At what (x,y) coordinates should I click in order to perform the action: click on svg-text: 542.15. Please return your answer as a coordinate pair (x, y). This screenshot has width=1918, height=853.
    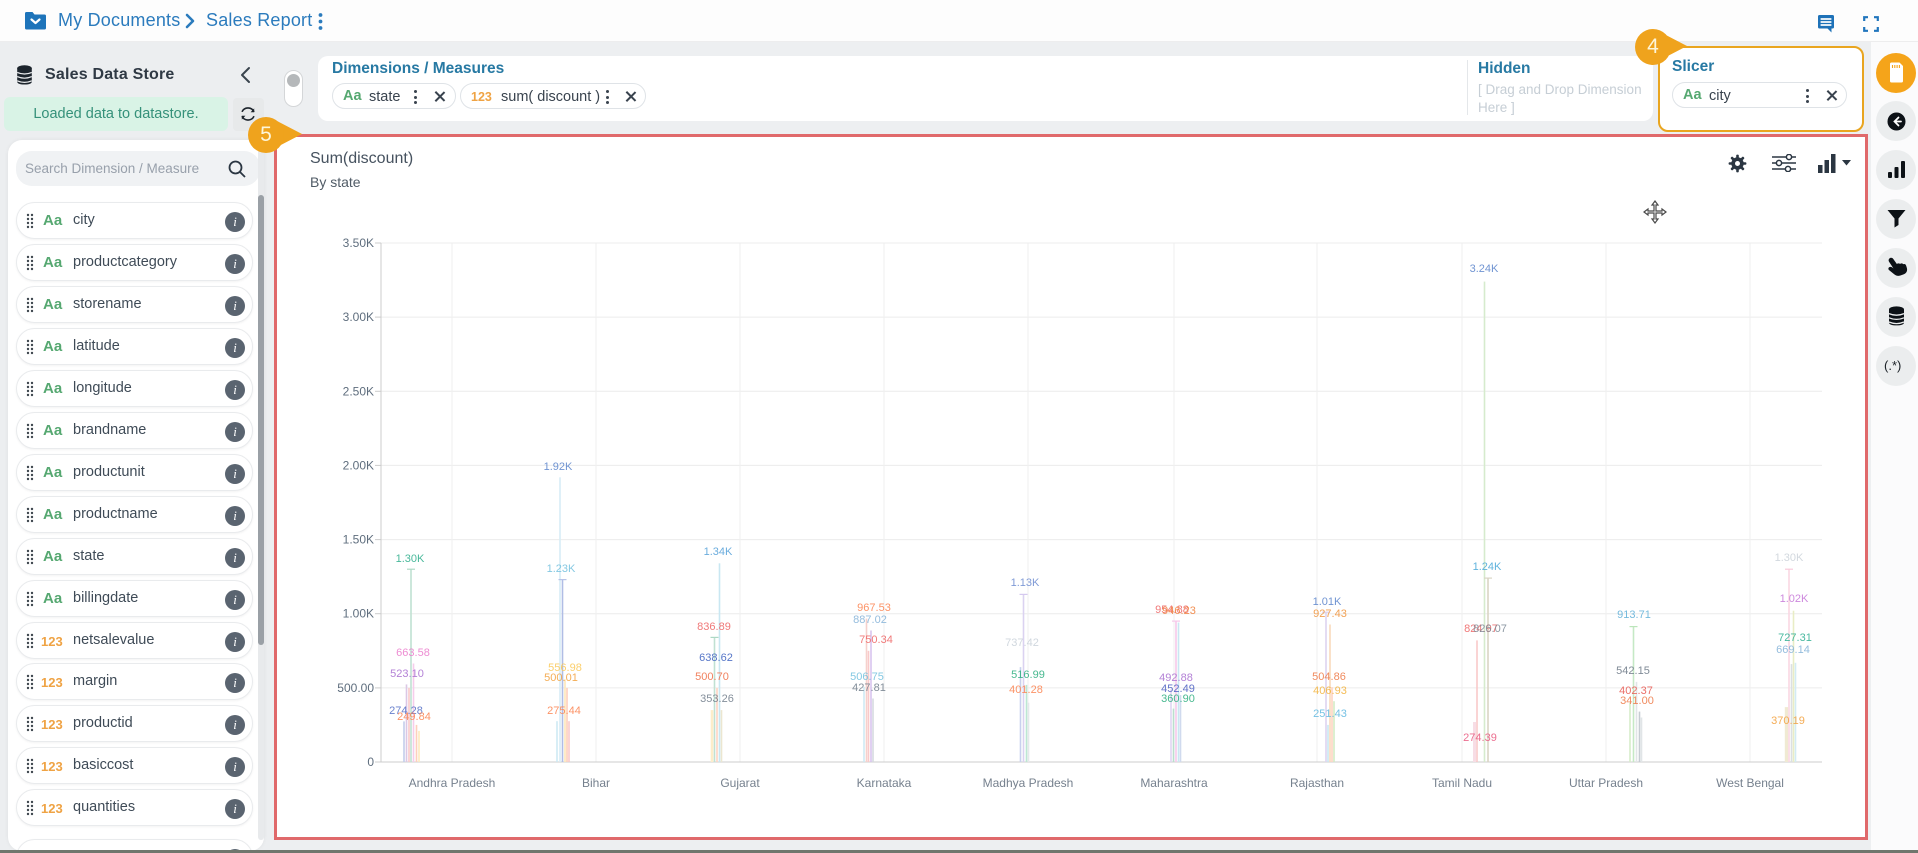
    Looking at the image, I should click on (1633, 671).